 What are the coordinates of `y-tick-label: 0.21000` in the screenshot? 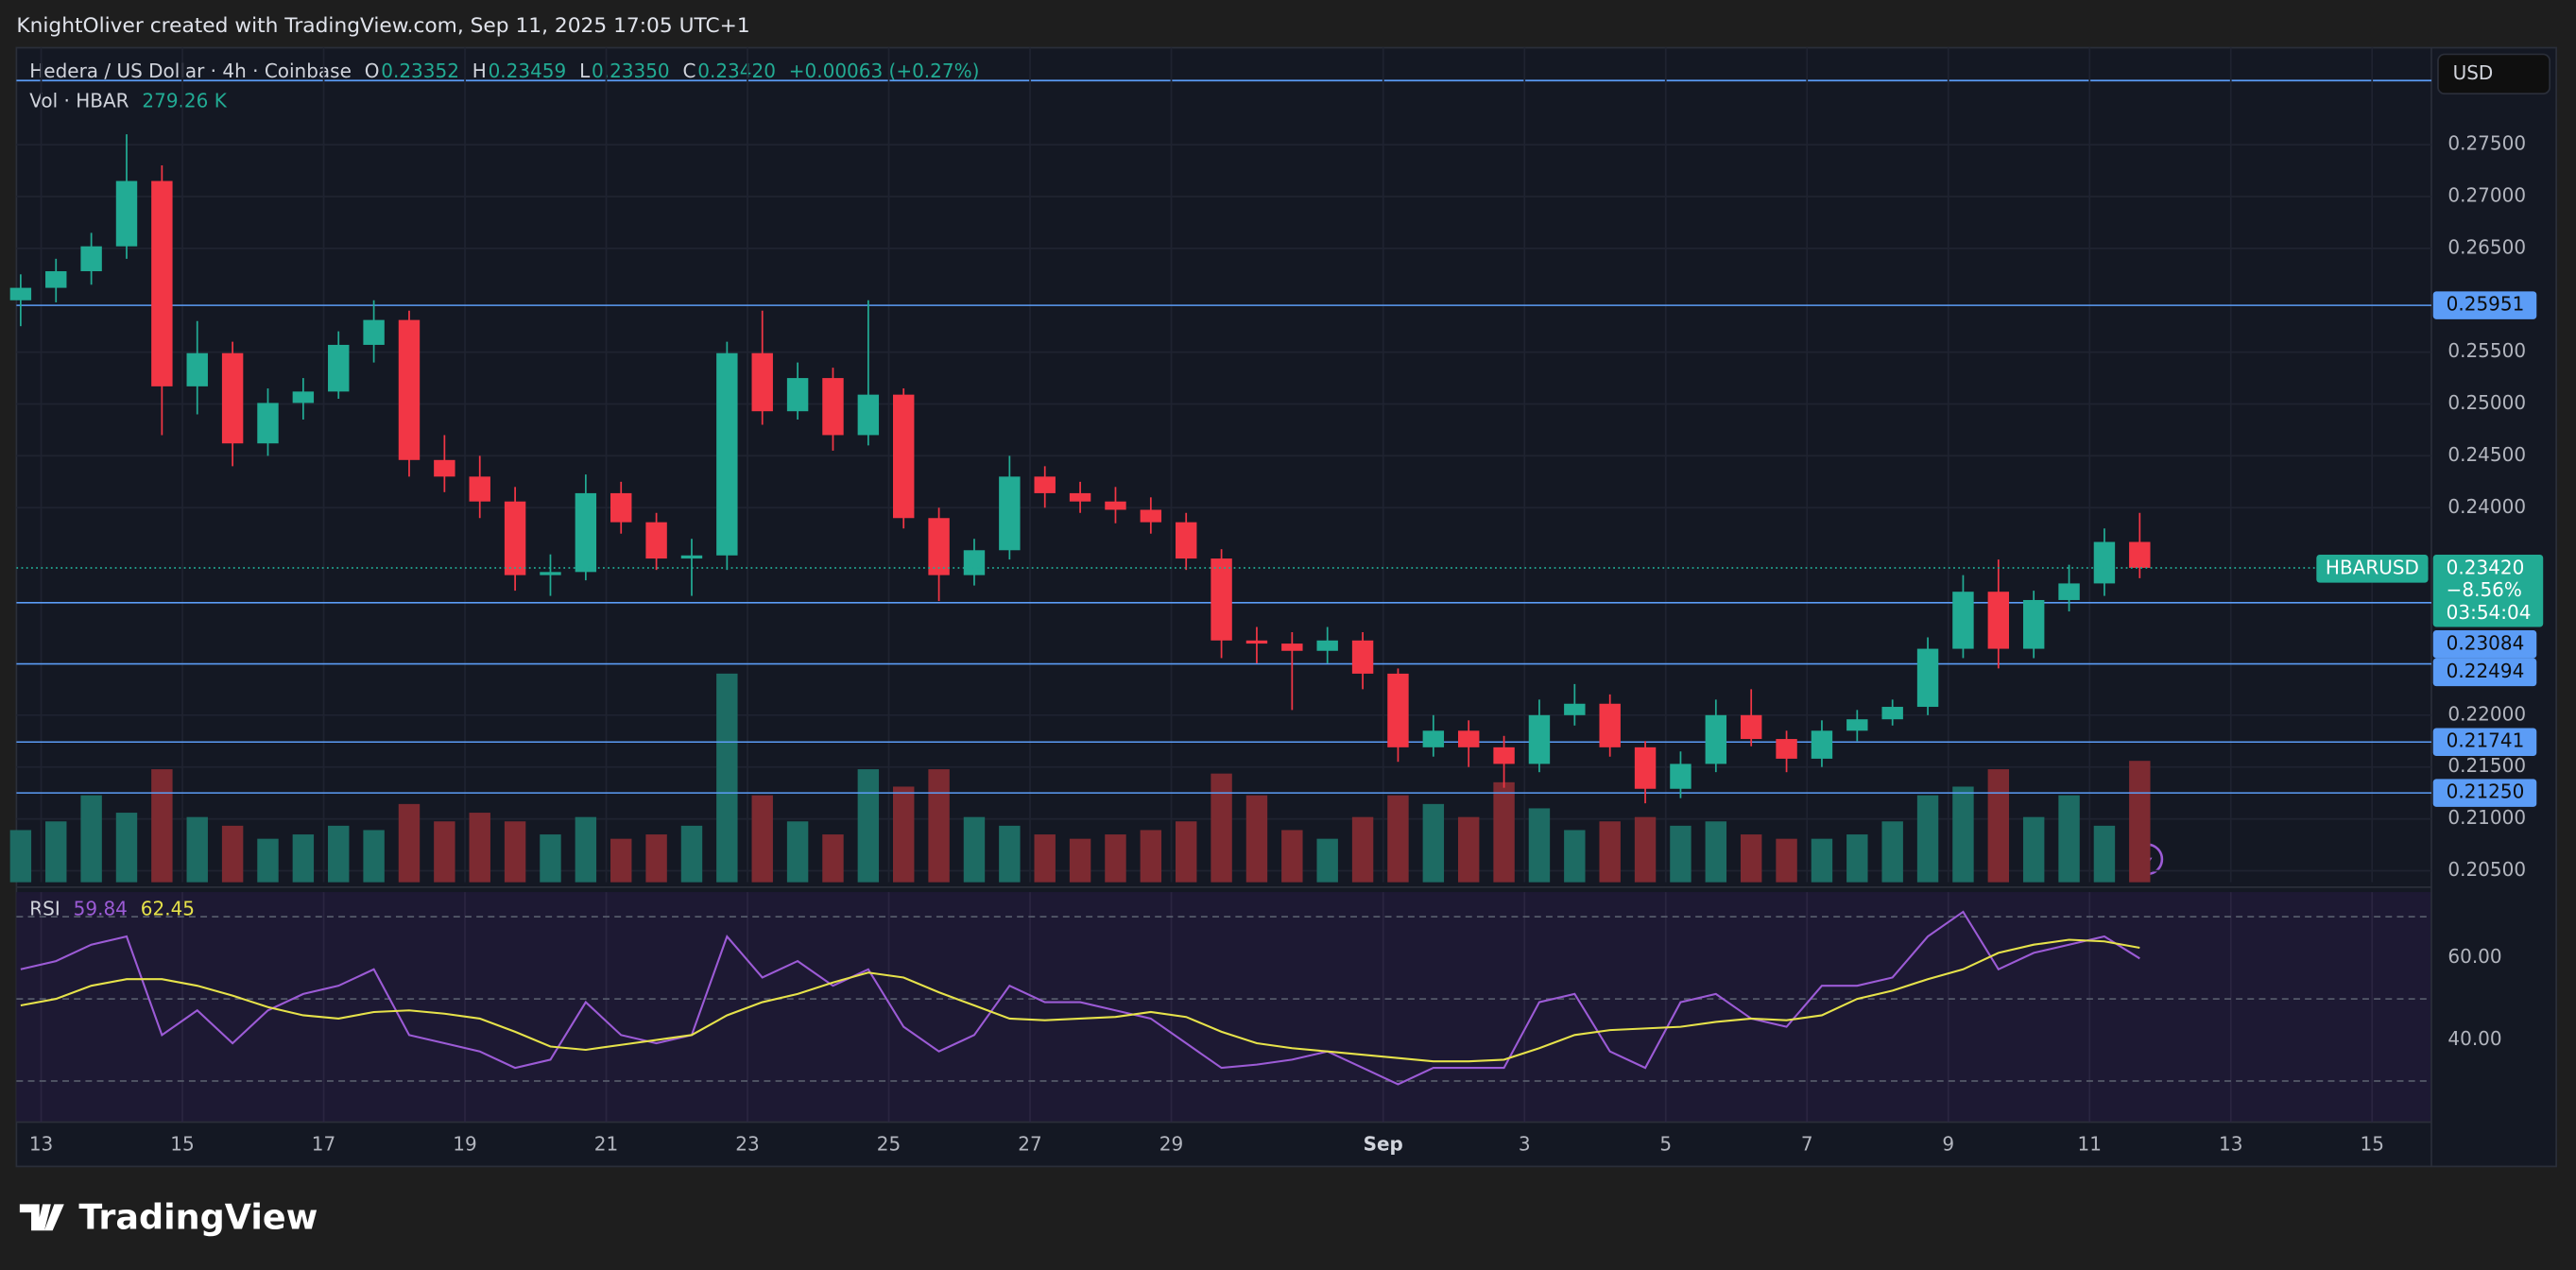 It's located at (2486, 817).